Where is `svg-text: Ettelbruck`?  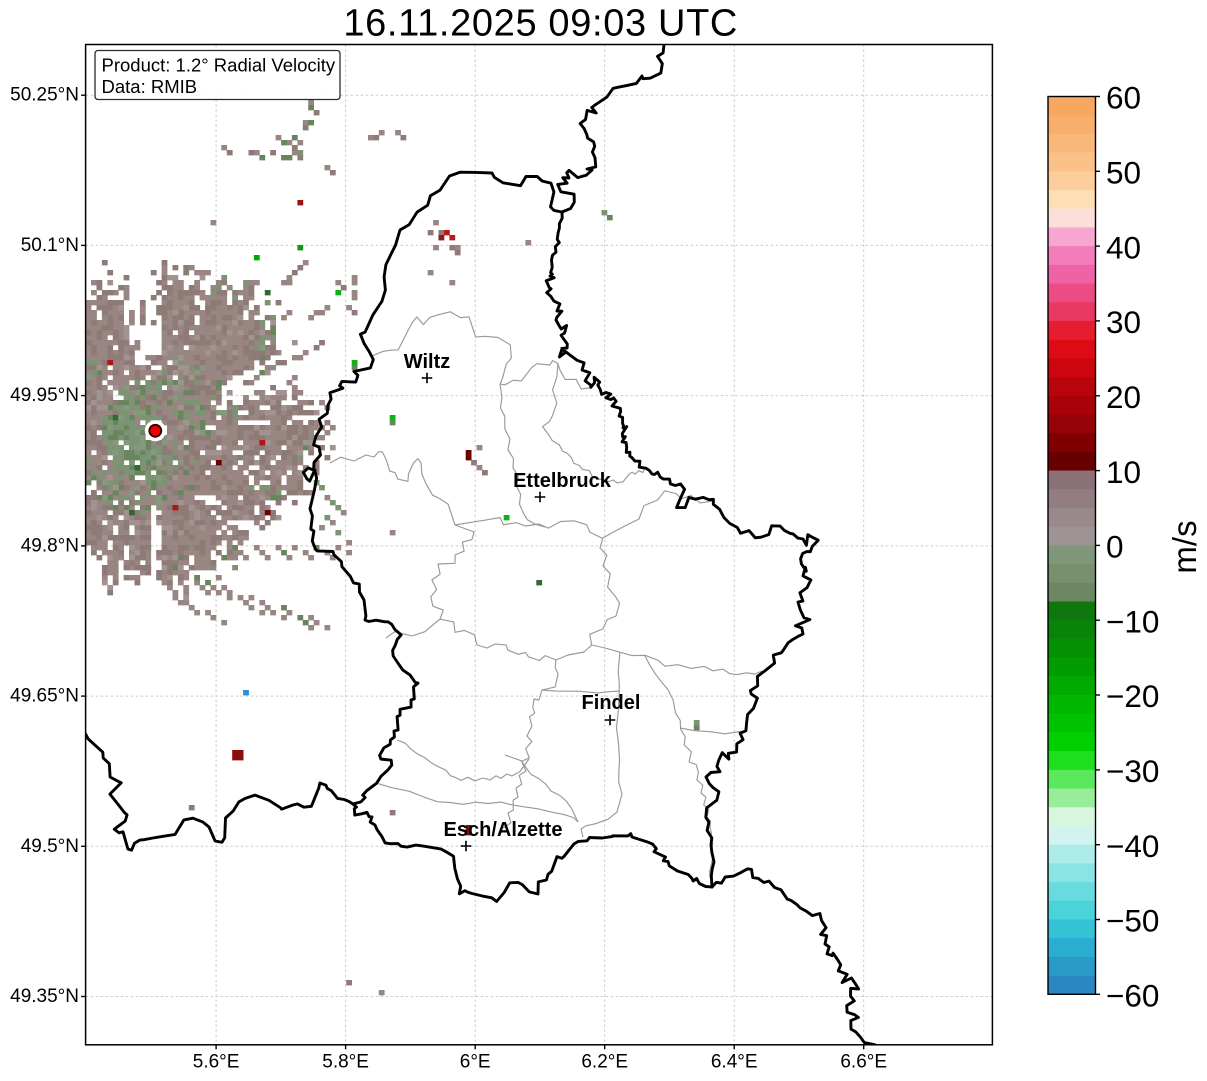
svg-text: Ettelbruck is located at coordinates (562, 481).